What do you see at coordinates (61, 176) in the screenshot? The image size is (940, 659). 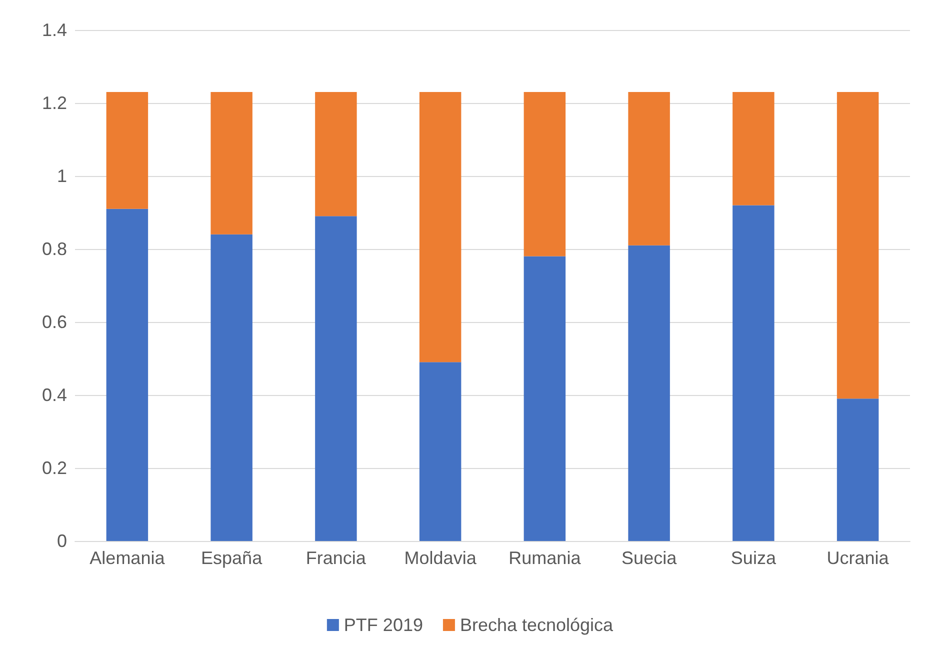 I see `y-tick-label: 1` at bounding box center [61, 176].